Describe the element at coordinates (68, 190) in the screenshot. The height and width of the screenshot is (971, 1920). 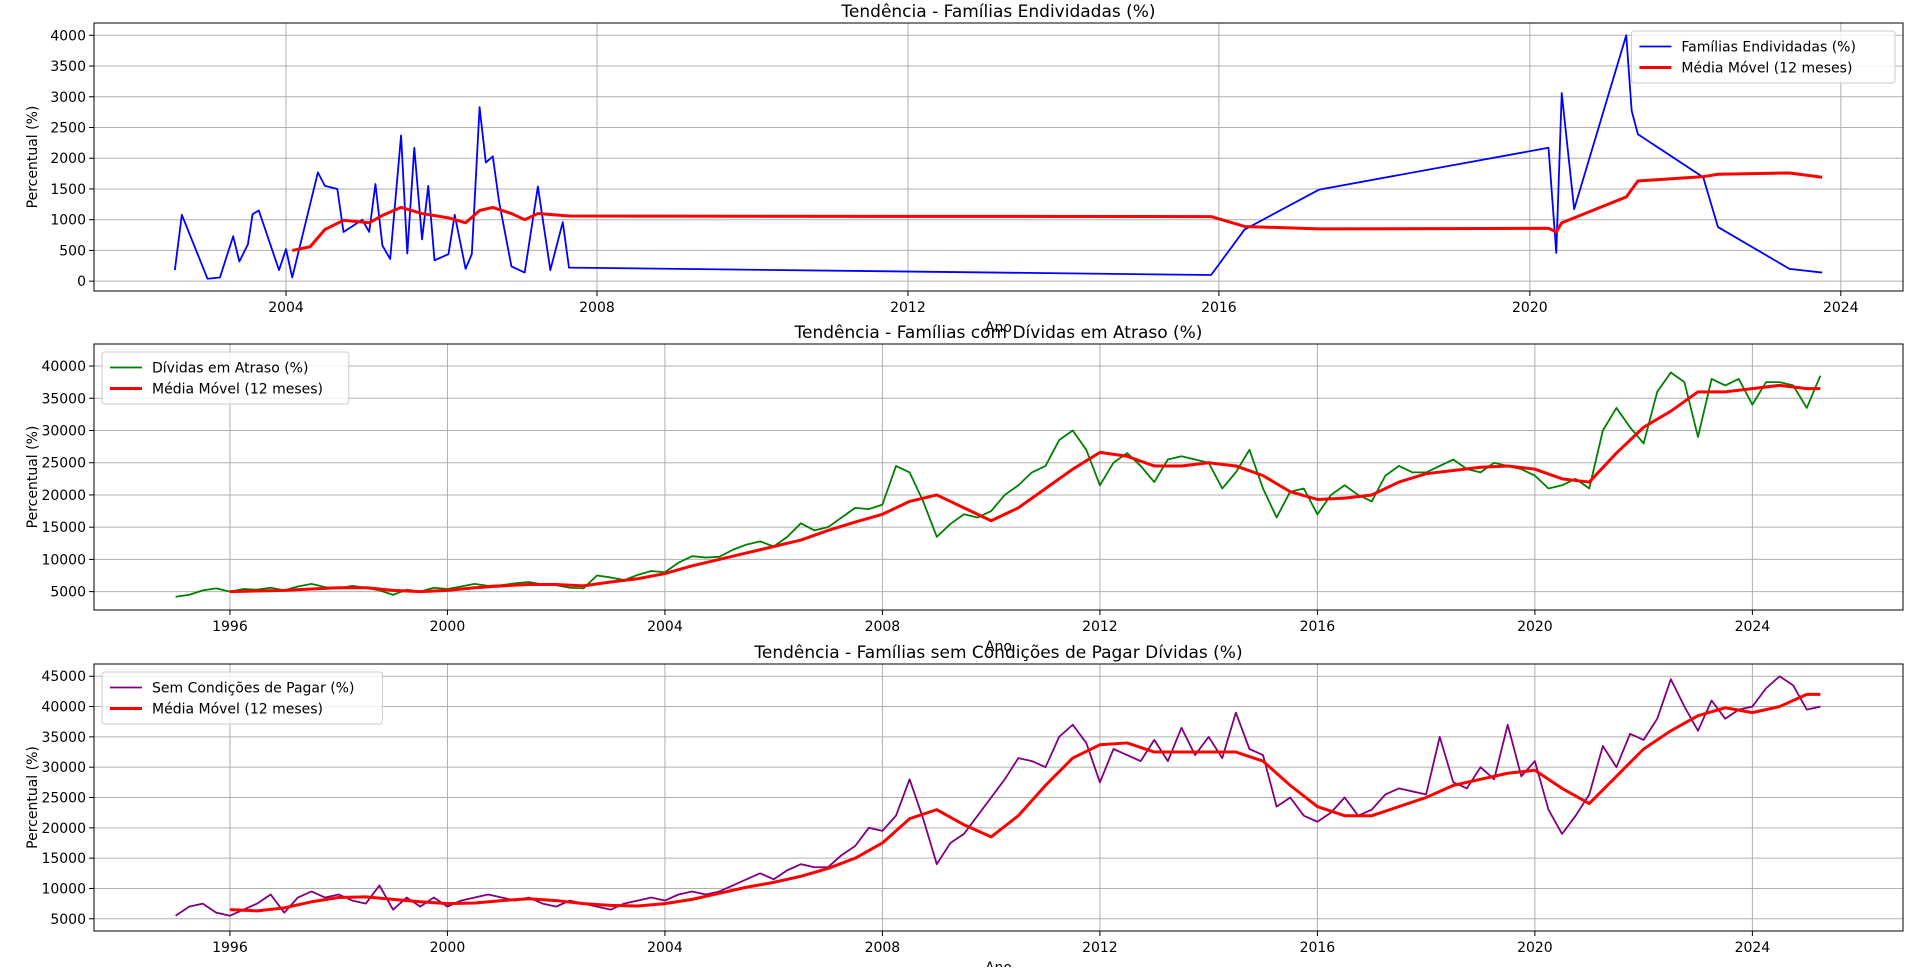
I see `y-tick-label: 1500` at that location.